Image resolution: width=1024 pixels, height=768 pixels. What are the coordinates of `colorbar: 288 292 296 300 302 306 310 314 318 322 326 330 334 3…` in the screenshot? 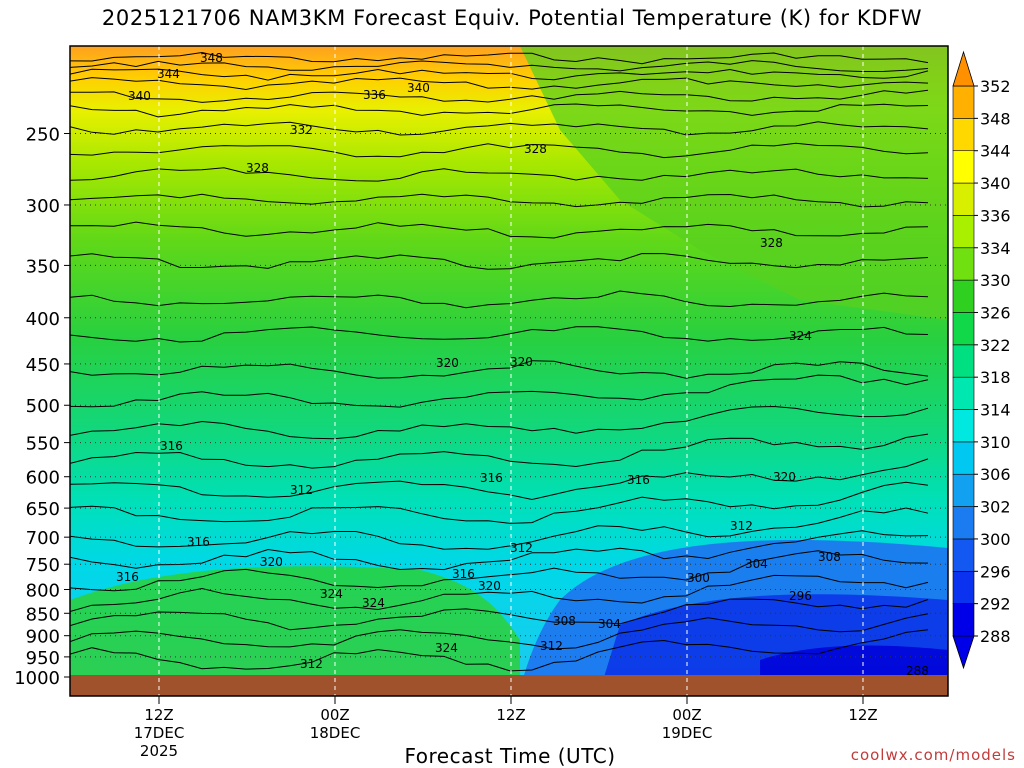 It's located at (981, 360).